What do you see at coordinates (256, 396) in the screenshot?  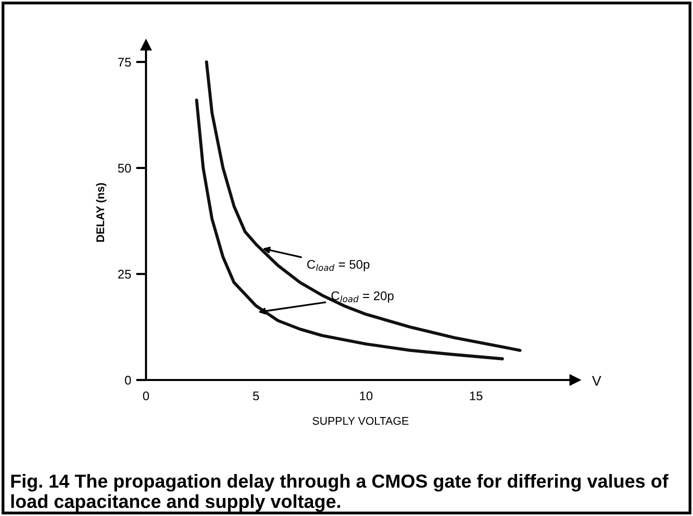 I see `x-tick-label: 5` at bounding box center [256, 396].